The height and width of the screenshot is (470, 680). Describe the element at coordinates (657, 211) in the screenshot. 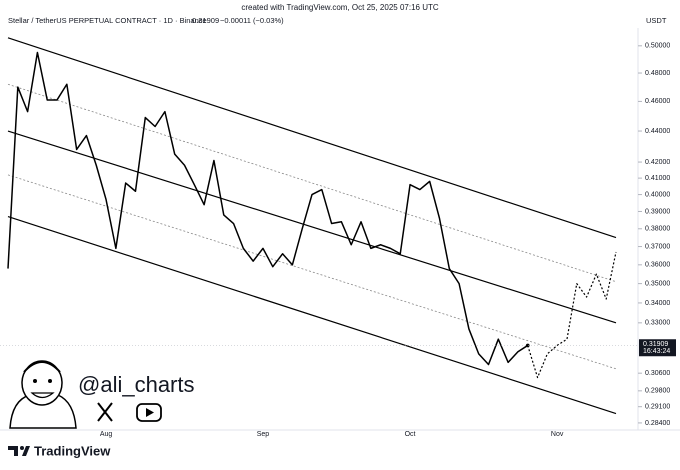

I see `y-tick-label: 0.39000` at that location.